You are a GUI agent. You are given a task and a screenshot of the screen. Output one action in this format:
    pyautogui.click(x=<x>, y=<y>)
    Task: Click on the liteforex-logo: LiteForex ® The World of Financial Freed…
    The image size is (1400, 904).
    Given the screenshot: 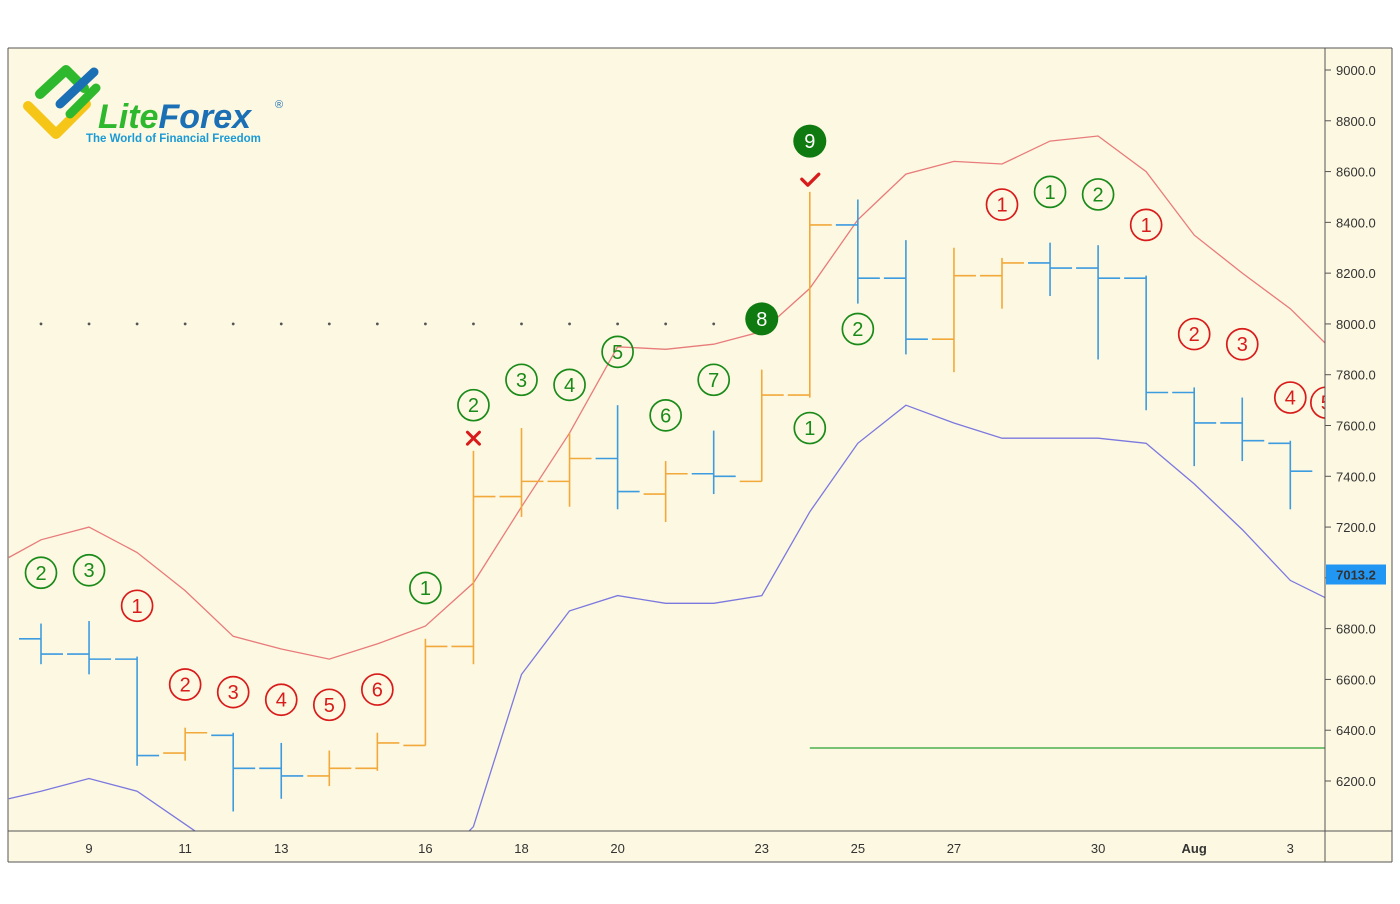 What is the action you would take?
    pyautogui.click(x=153, y=105)
    